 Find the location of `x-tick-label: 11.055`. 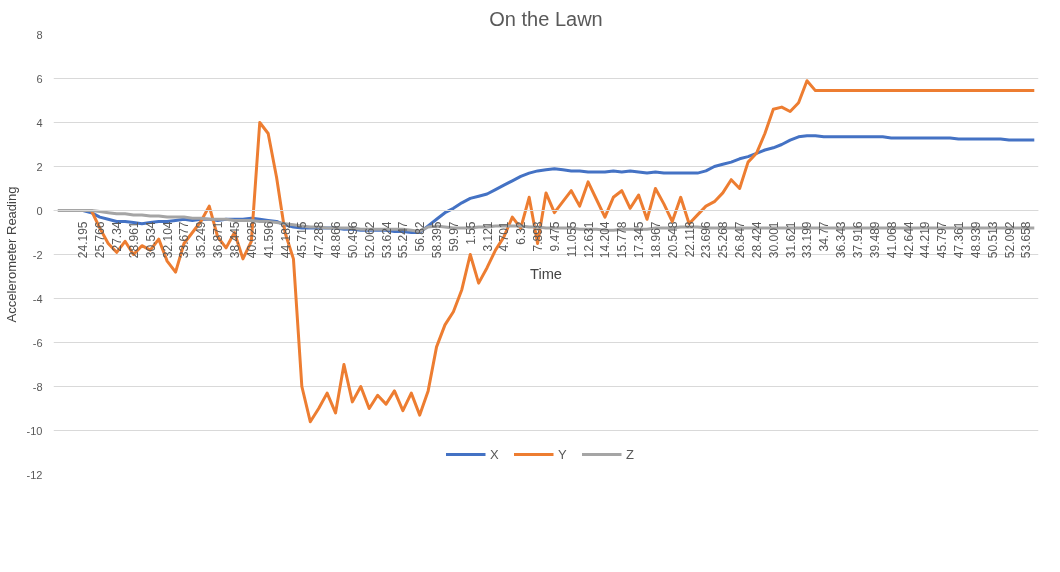

x-tick-label: 11.055 is located at coordinates (571, 239).